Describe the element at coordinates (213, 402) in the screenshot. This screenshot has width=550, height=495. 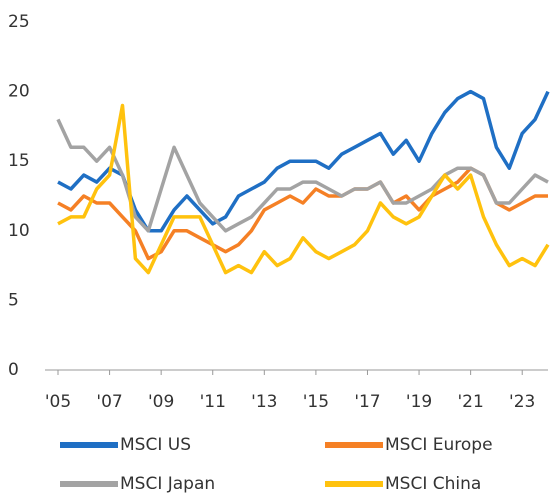
I see `x-tick-label: '11` at that location.